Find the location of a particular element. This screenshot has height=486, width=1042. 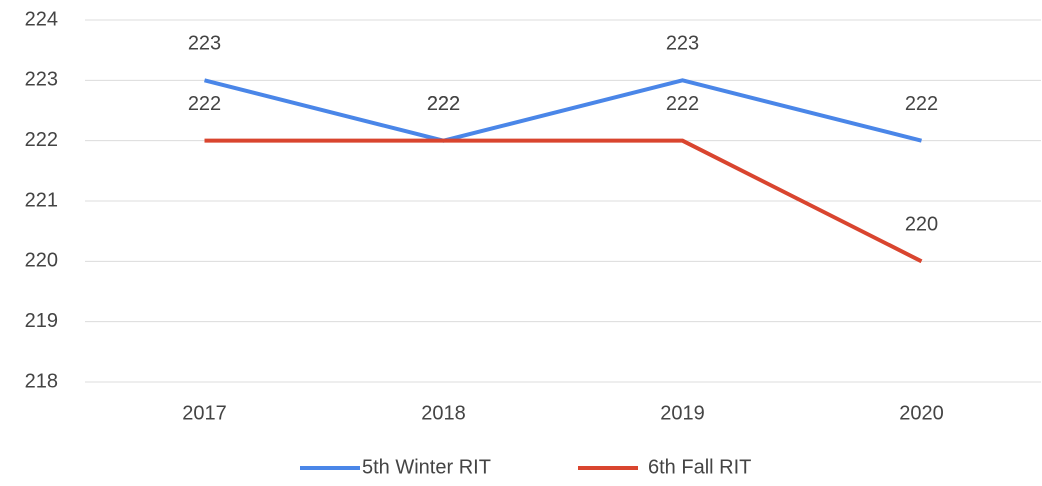

data-label: 220 is located at coordinates (921, 225).